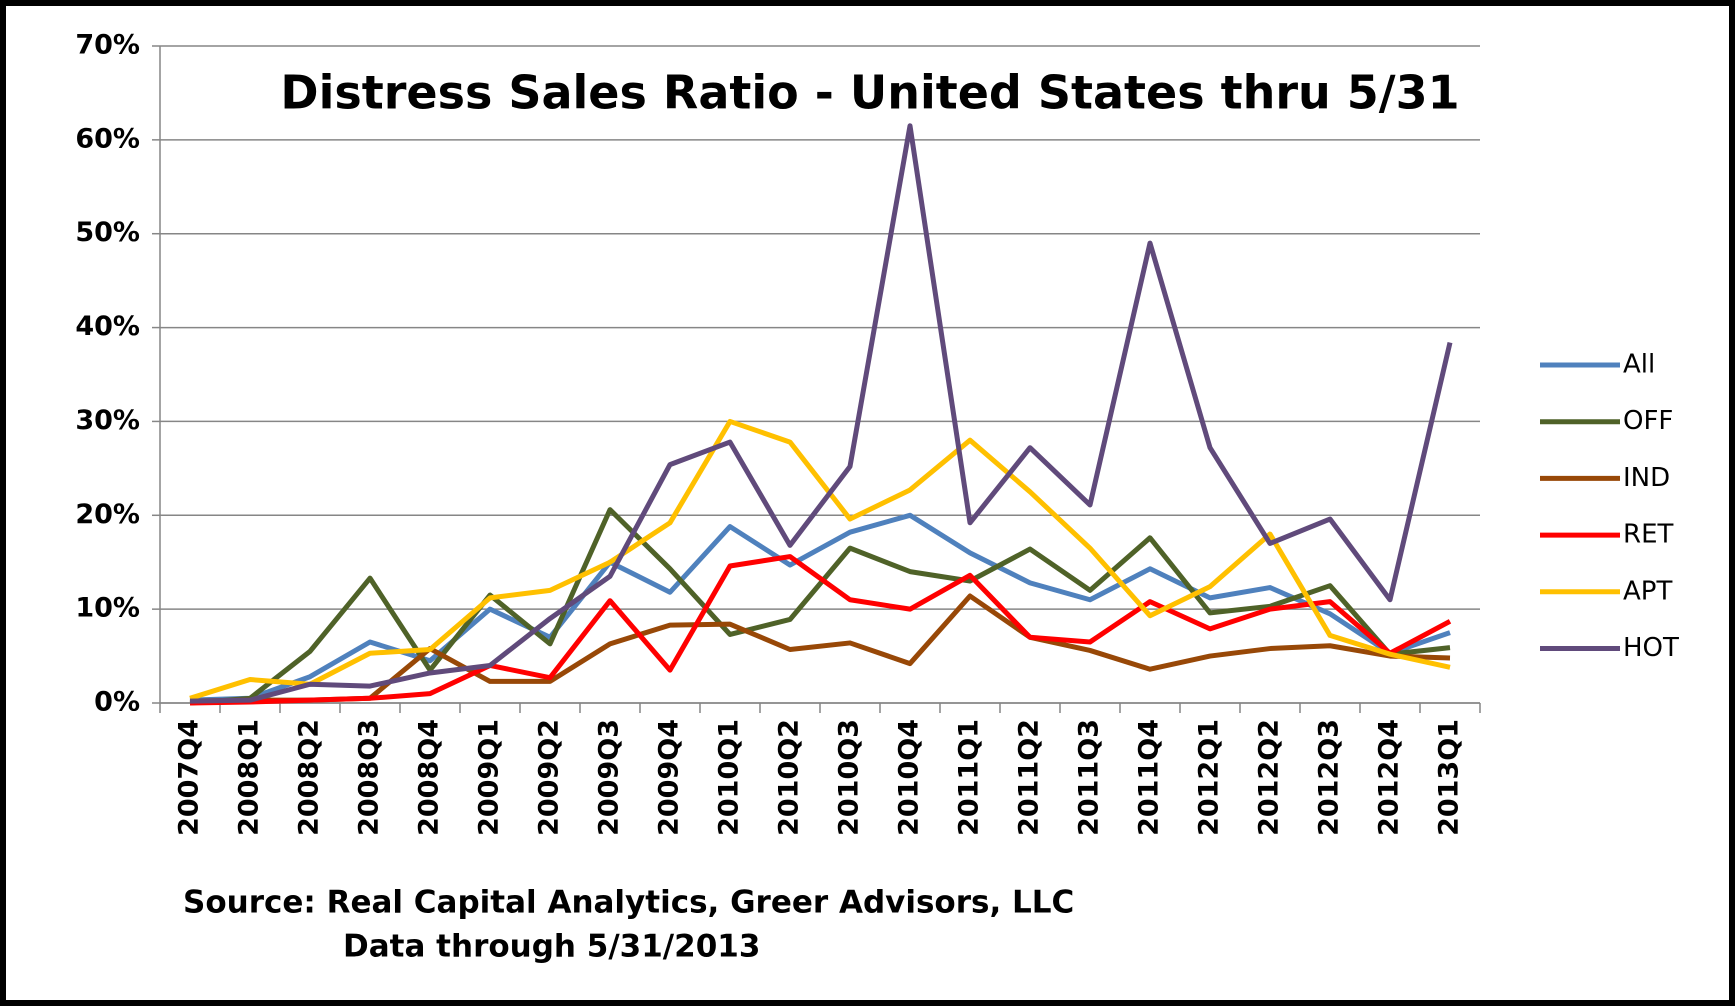  What do you see at coordinates (609, 777) in the screenshot?
I see `x-tick-label: 2009Q3` at bounding box center [609, 777].